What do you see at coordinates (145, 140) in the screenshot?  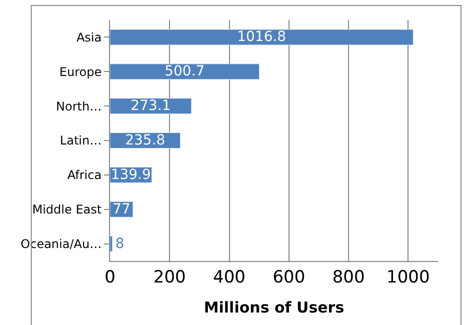 I see `data-label: 235.8` at bounding box center [145, 140].